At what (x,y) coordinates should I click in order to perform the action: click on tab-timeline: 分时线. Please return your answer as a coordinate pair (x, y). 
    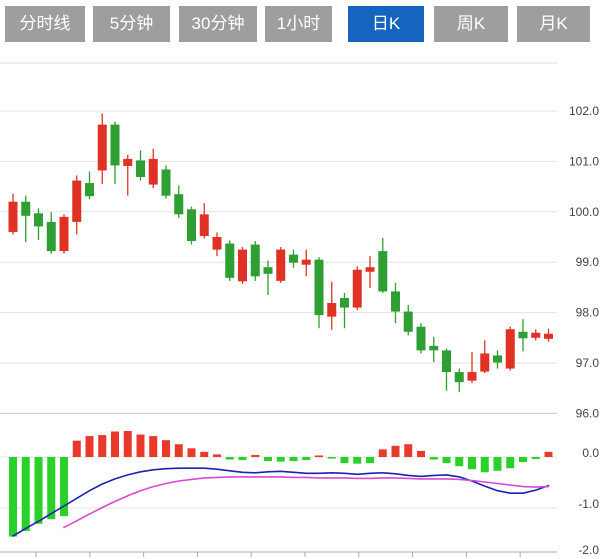
    Looking at the image, I should click on (45, 24).